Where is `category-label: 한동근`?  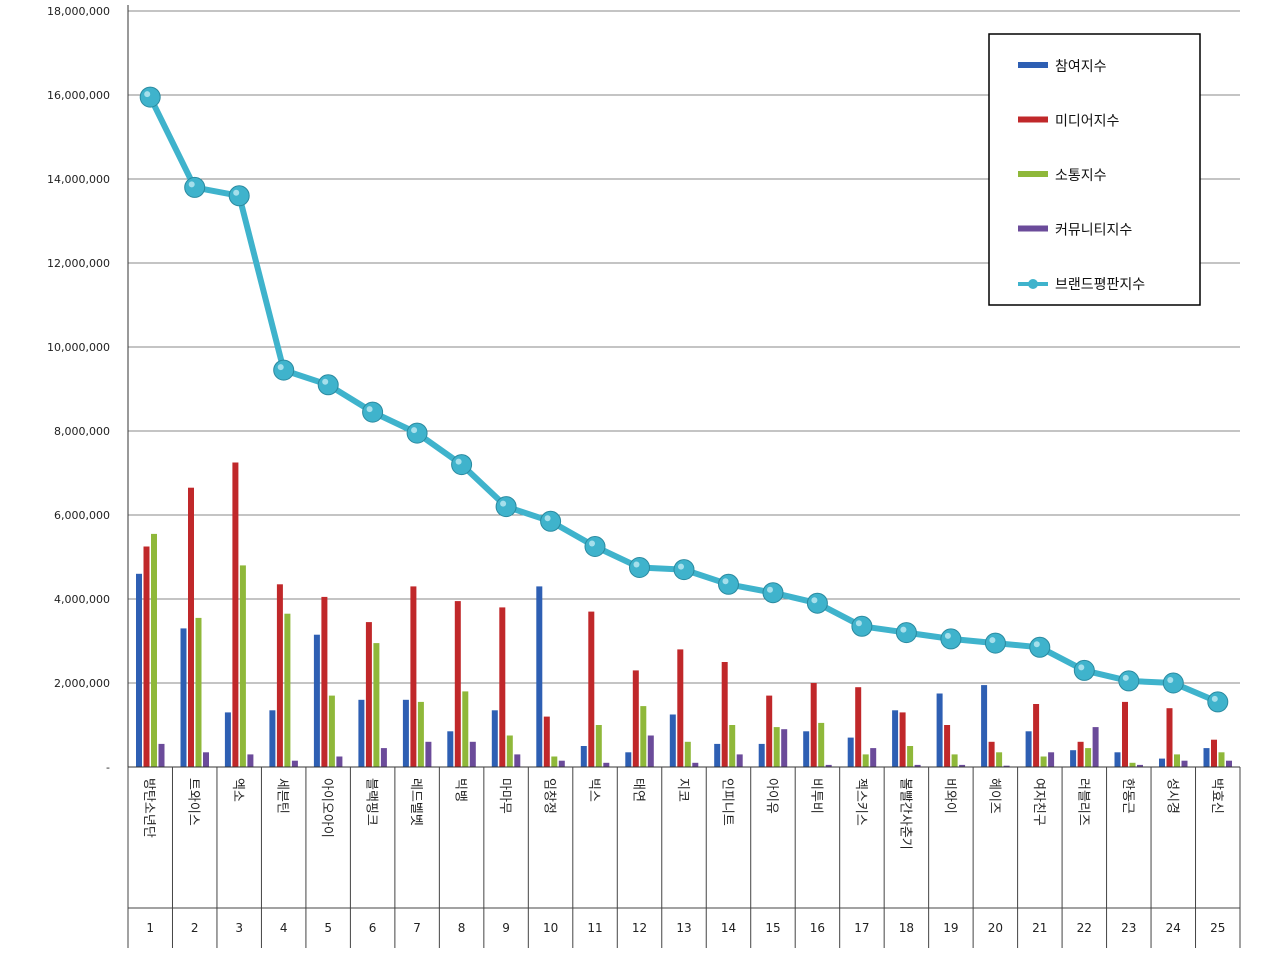
category-label: 한동근 is located at coordinates (1127, 796).